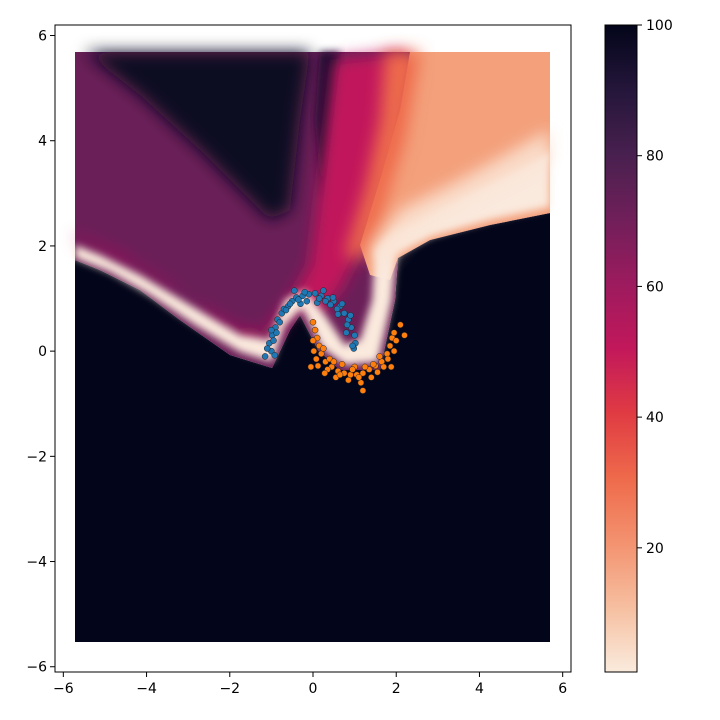 The image size is (720, 720). I want to click on x-tick-label: 4, so click(479, 689).